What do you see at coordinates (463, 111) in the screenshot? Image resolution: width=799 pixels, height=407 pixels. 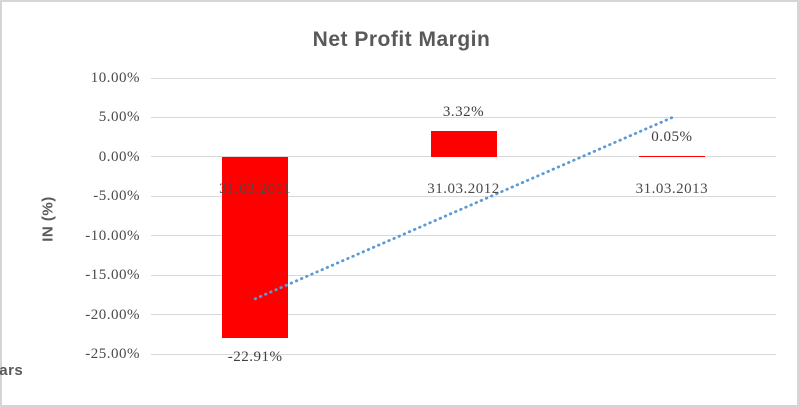 I see `data-label: 3.32%` at bounding box center [463, 111].